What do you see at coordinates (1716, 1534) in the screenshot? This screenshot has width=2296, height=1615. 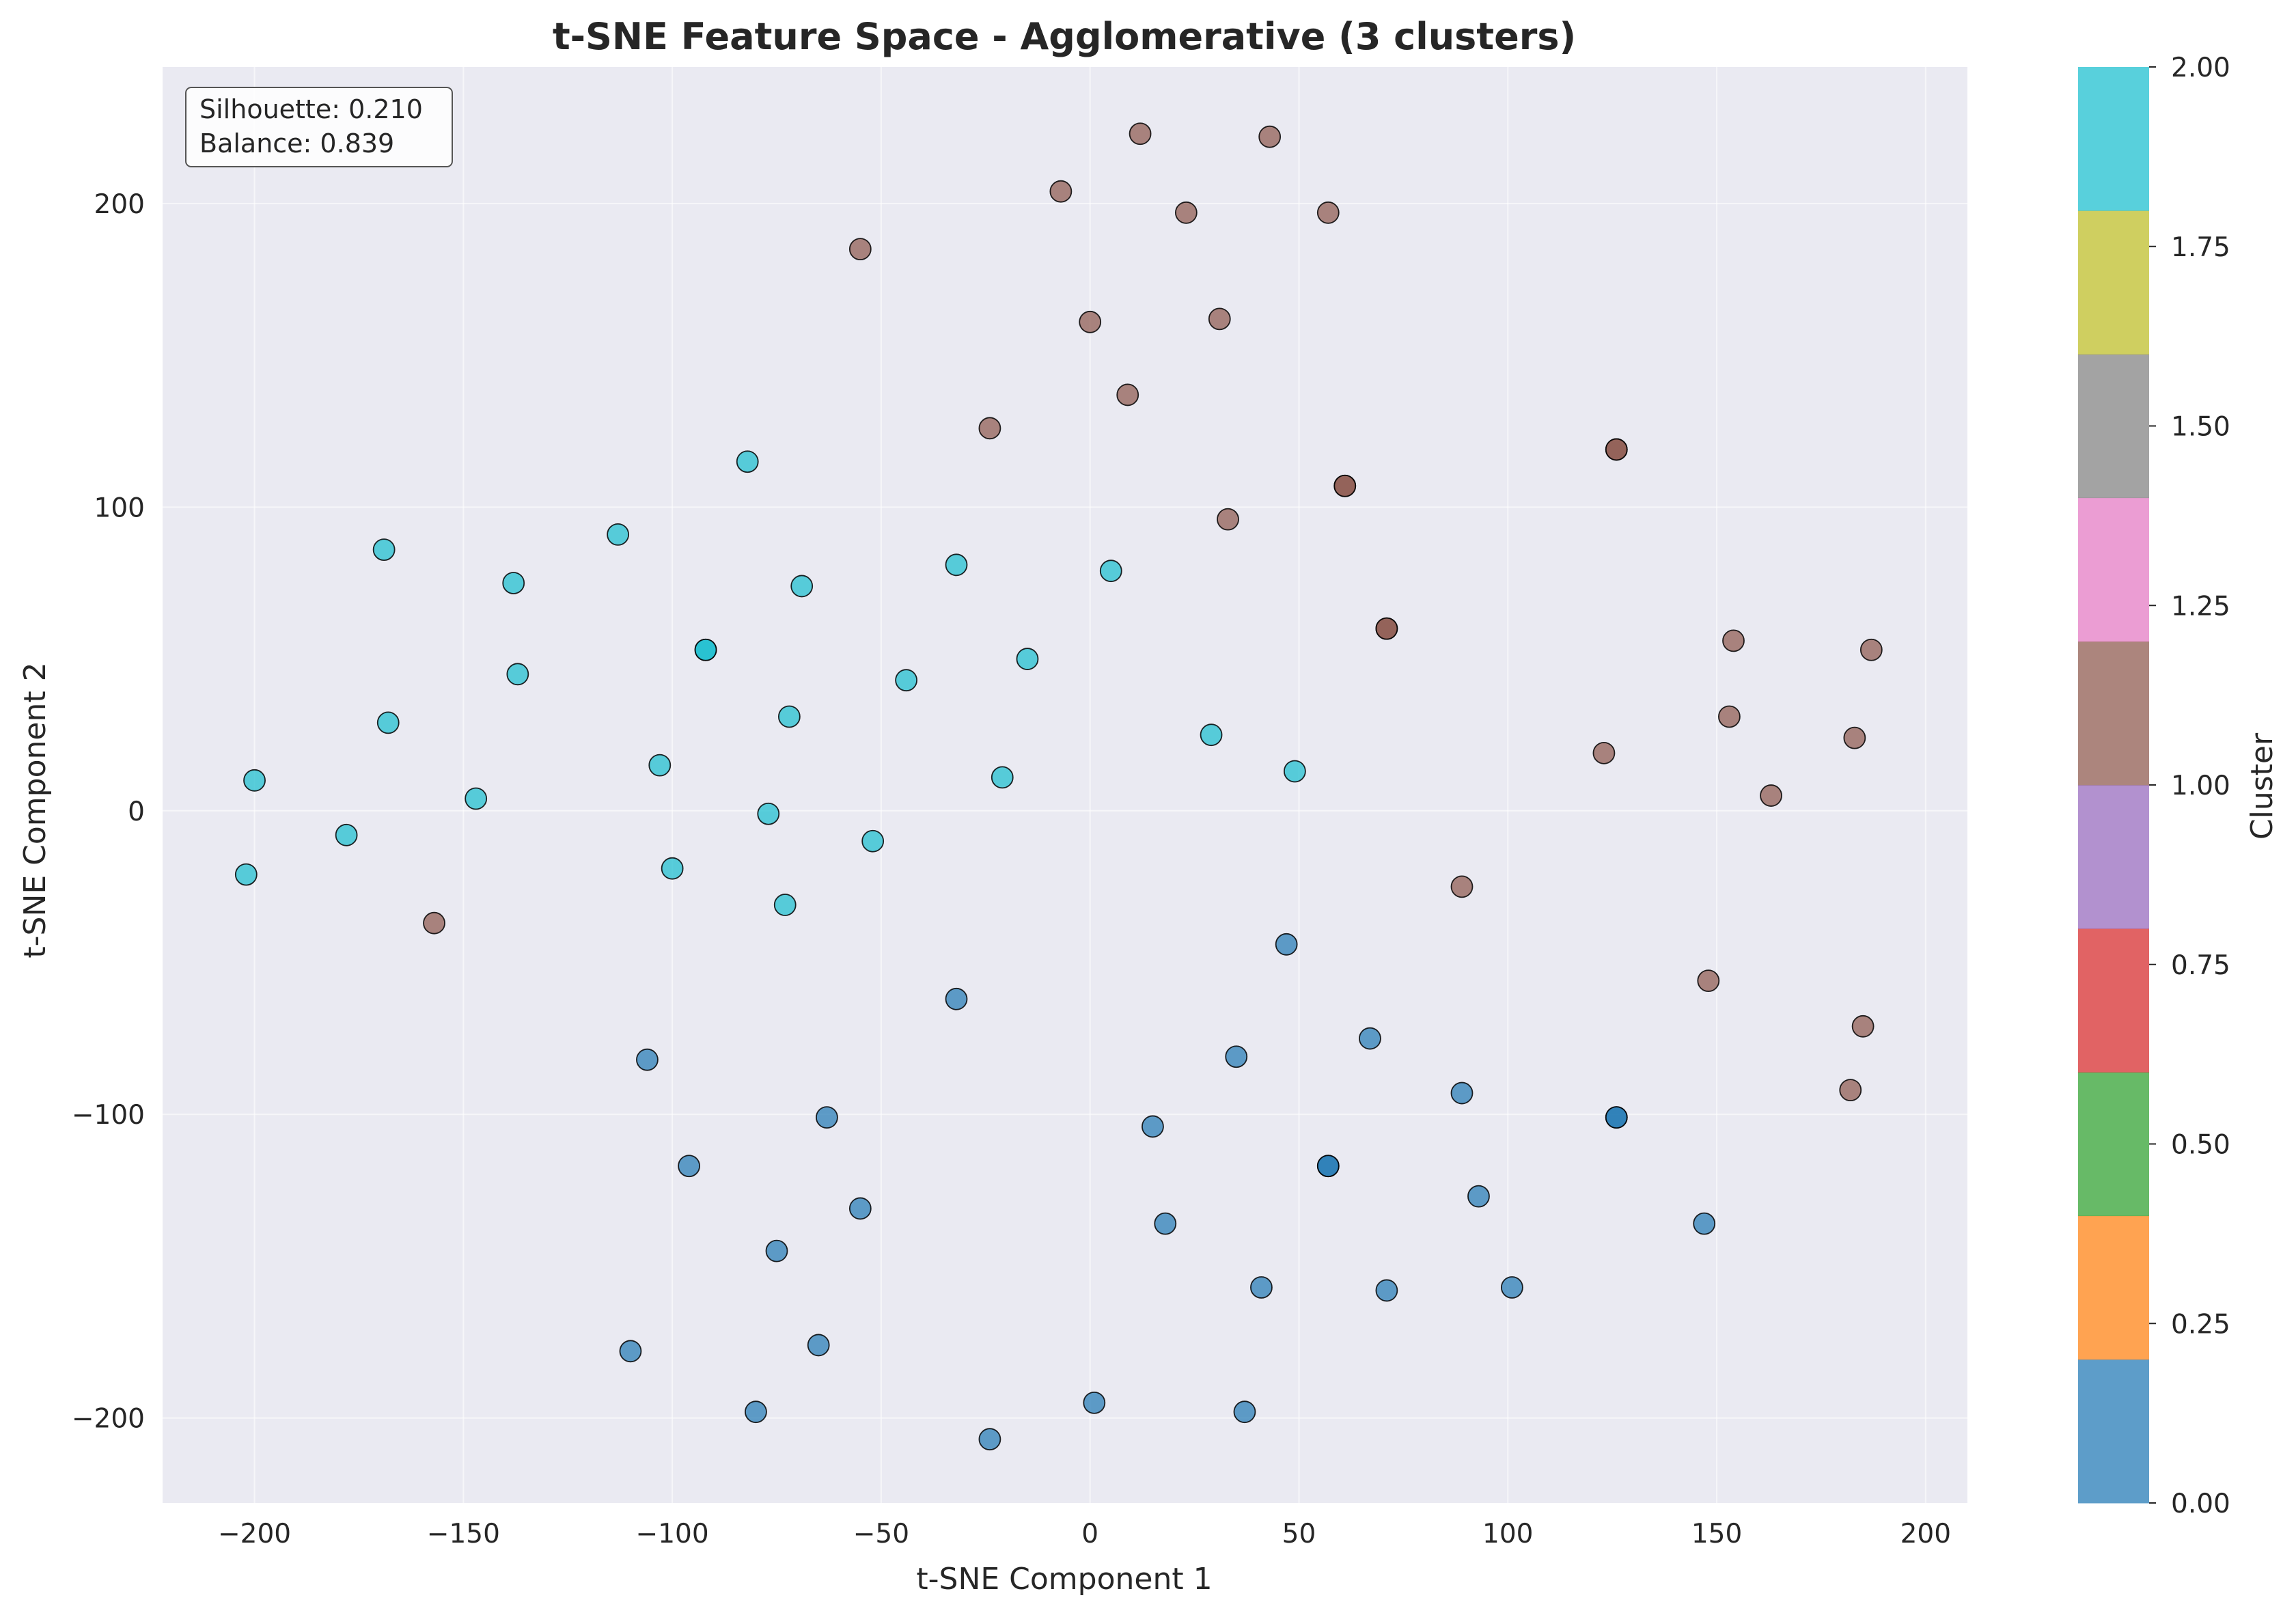 I see `x-tick-label: 150` at bounding box center [1716, 1534].